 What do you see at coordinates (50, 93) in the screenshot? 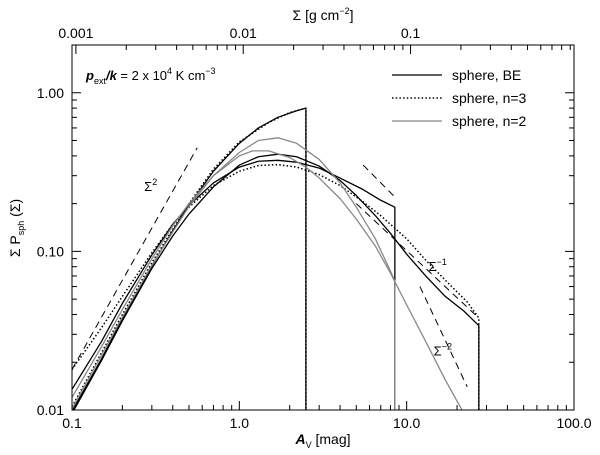
I see `y-tick-label: 1.00` at bounding box center [50, 93].